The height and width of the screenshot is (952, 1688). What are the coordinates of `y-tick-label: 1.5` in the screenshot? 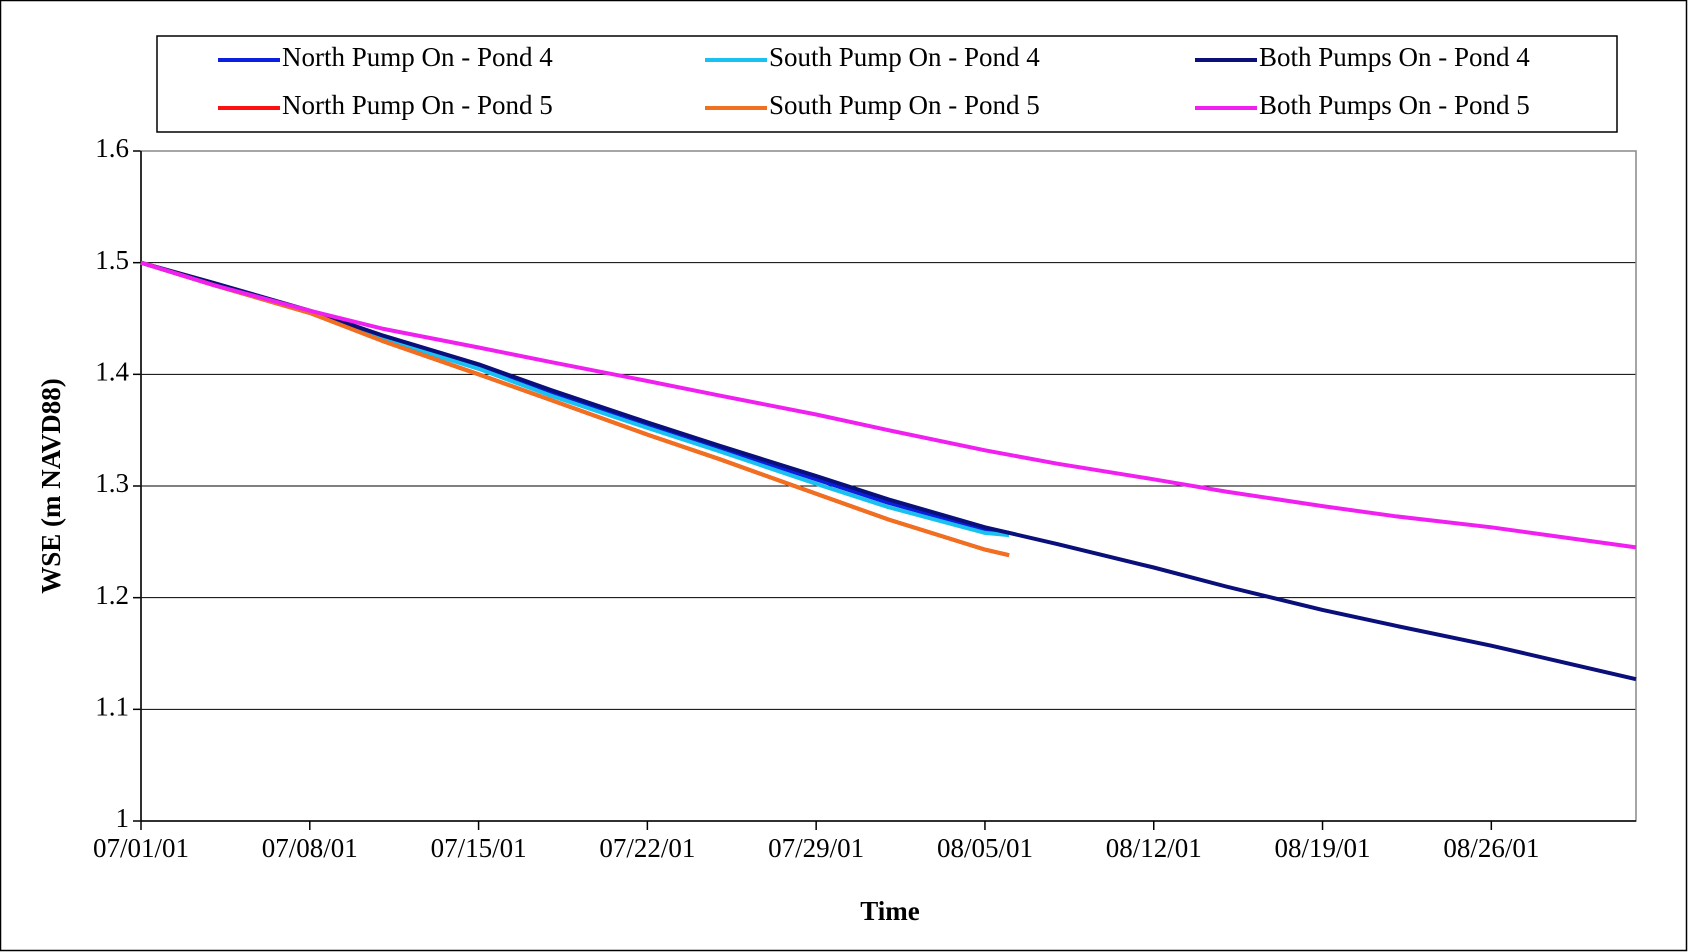 It's located at (112, 260).